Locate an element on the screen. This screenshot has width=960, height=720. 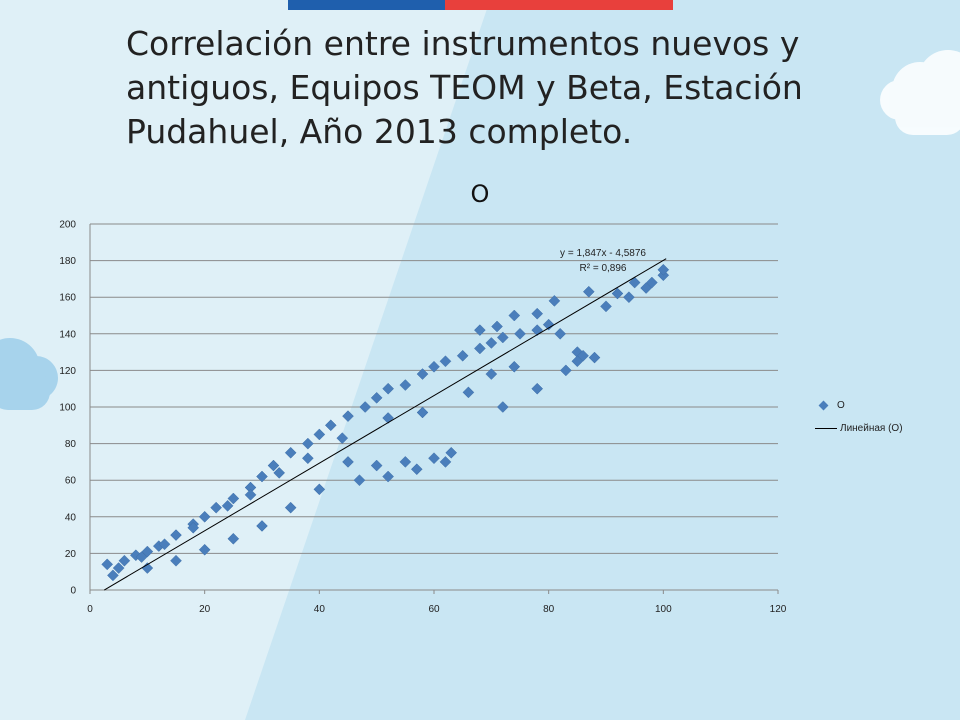
legend-item-trendline: Линейная (O) is located at coordinates (859, 428).